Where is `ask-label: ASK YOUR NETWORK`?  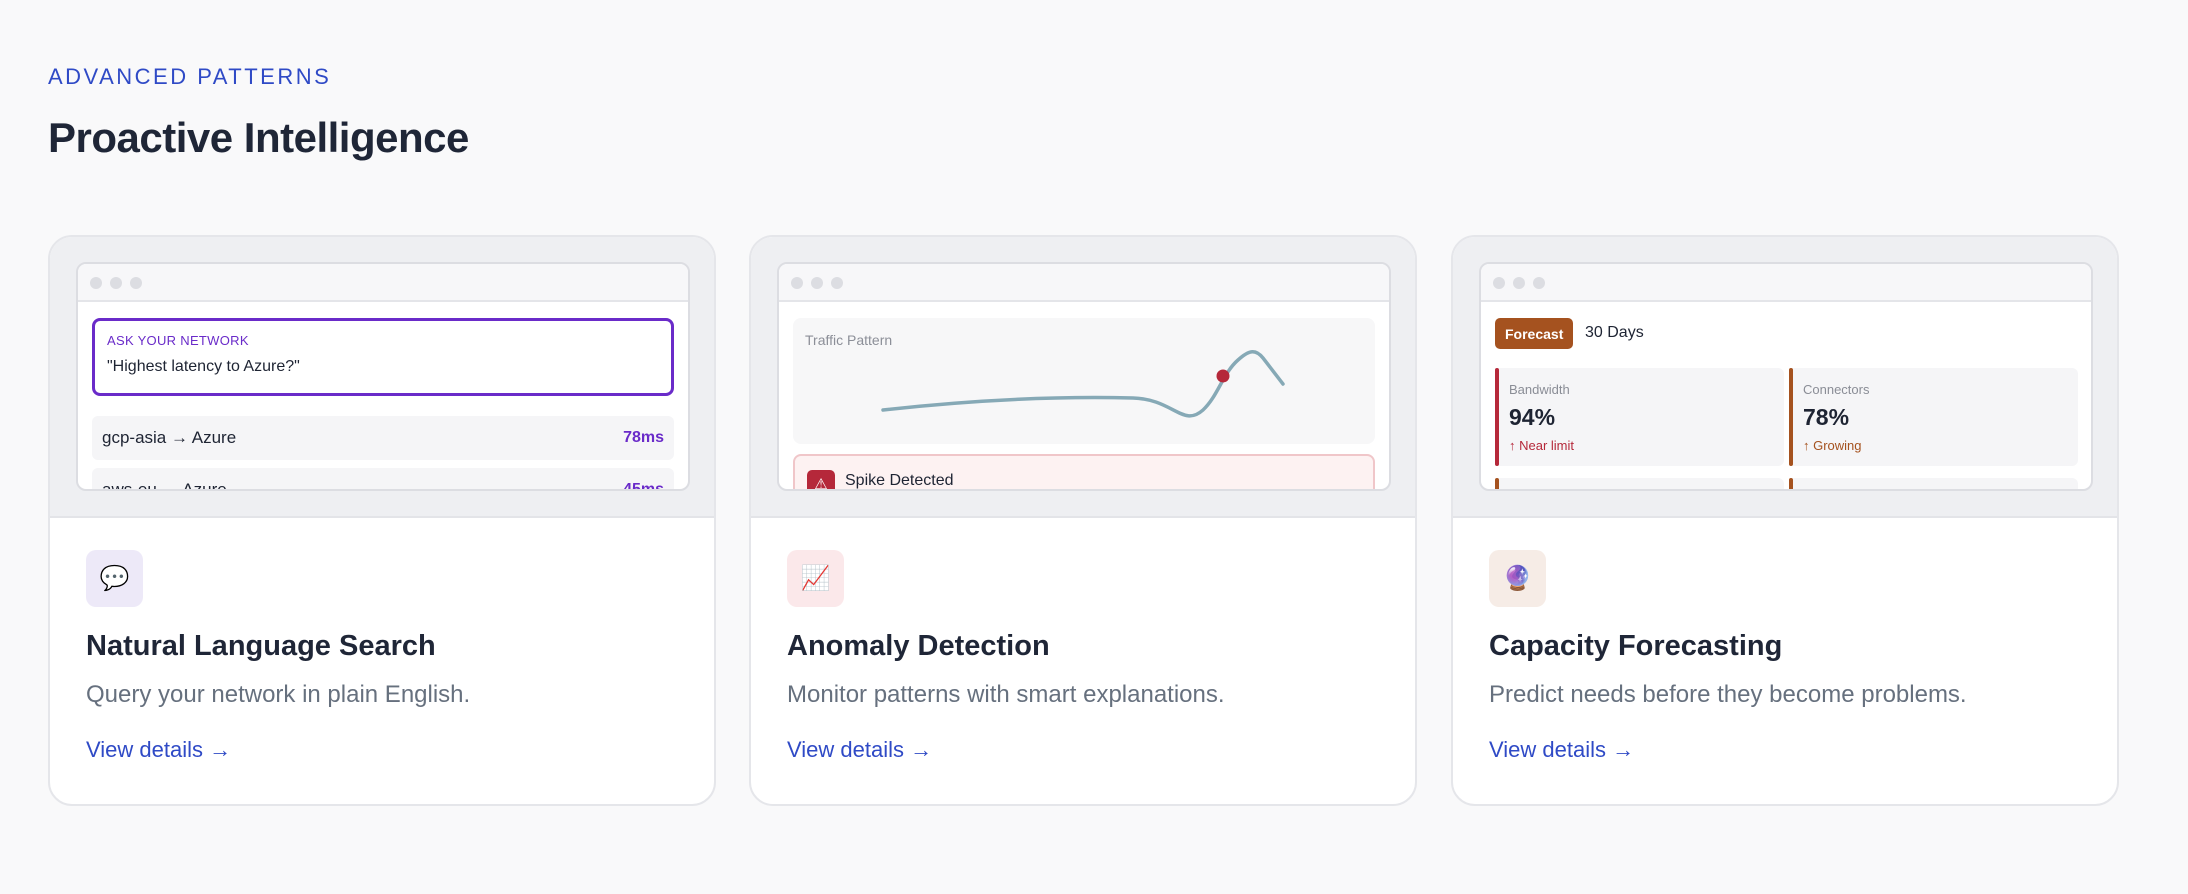 ask-label: ASK YOUR NETWORK is located at coordinates (178, 340).